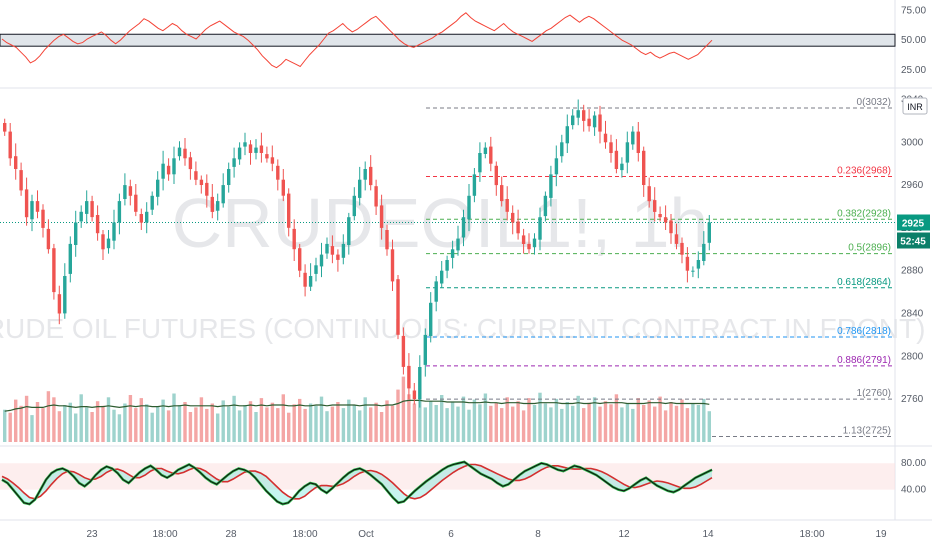  I want to click on stoch-tick-label: 80.00, so click(913, 463).